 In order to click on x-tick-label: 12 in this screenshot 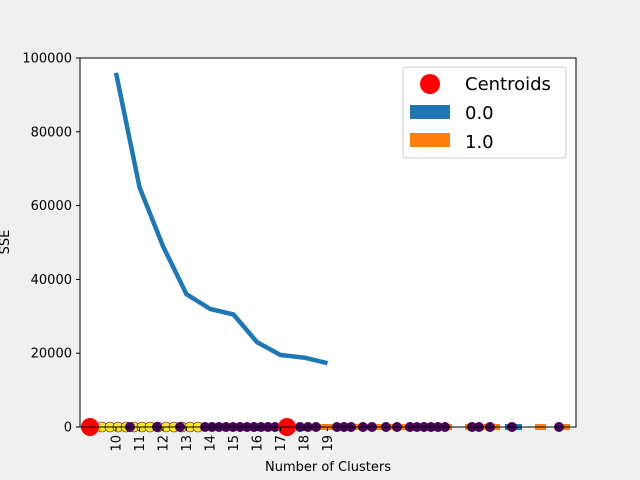, I will do `click(164, 443)`.